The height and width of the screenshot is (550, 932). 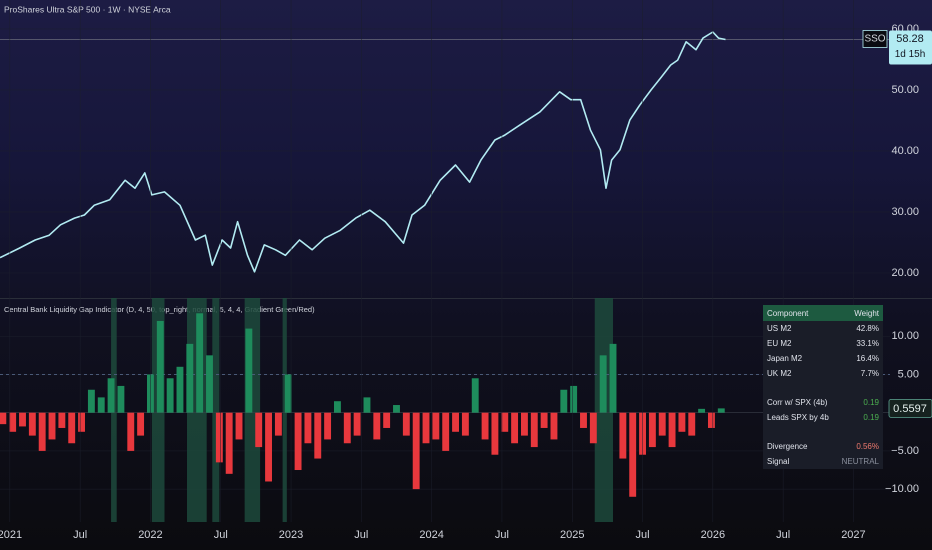 I want to click on x-tick-label: 2021, so click(x=11, y=535).